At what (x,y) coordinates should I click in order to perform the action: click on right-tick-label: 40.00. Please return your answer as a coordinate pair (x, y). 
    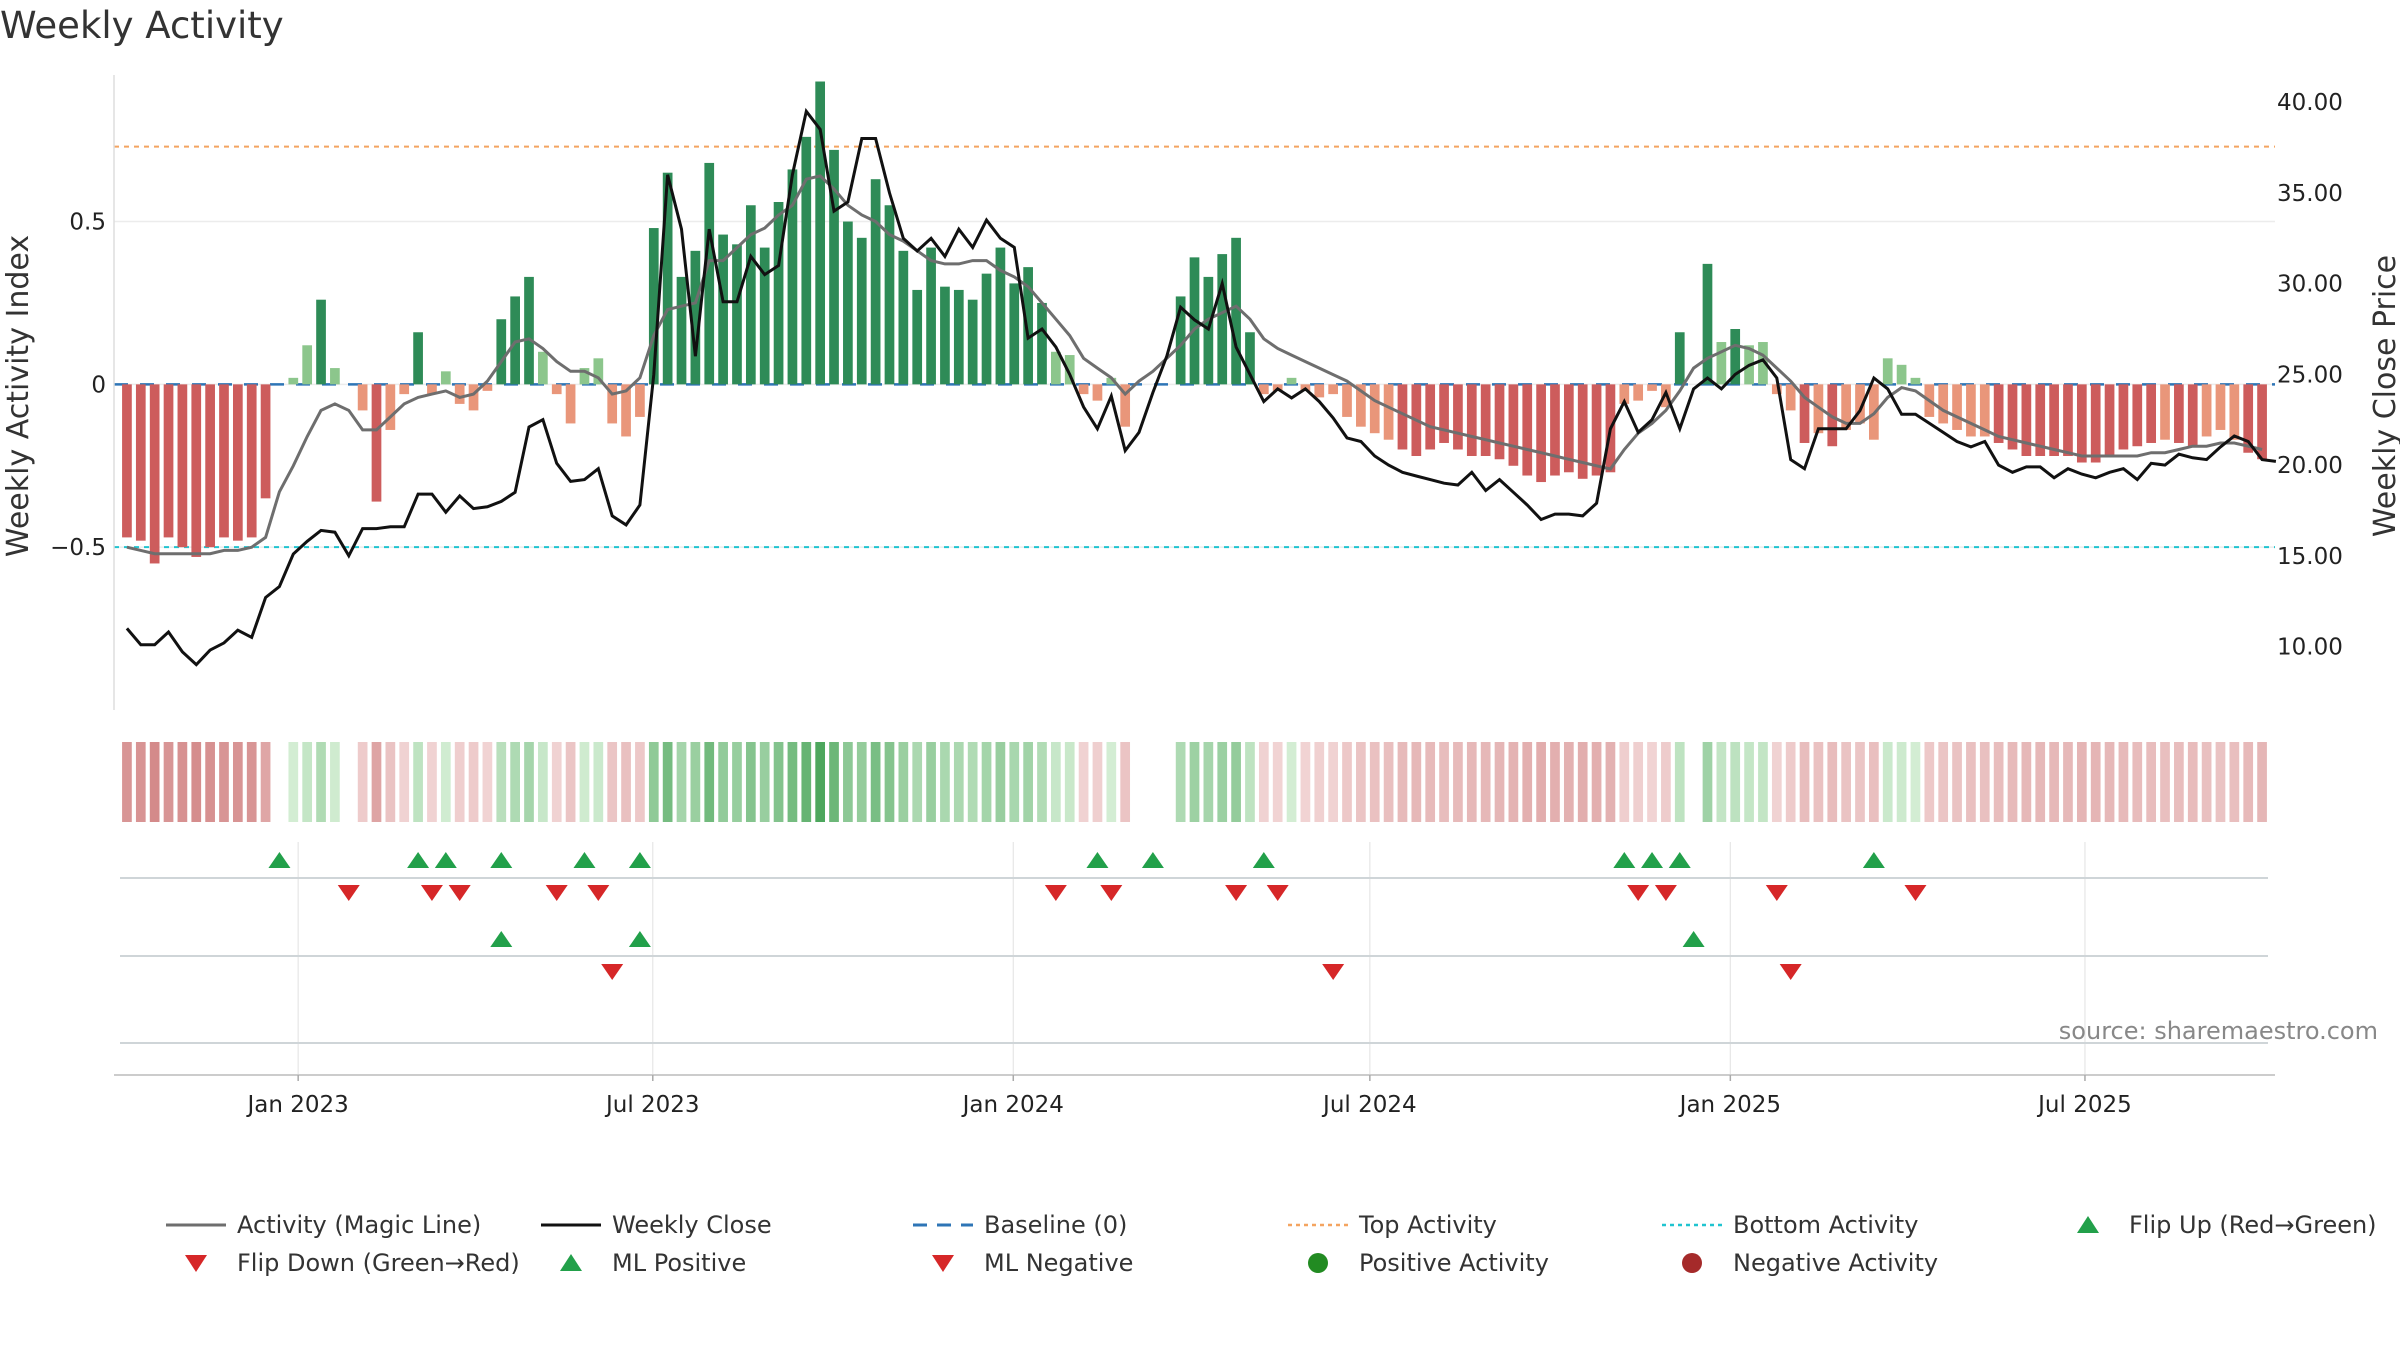
    Looking at the image, I should click on (2310, 103).